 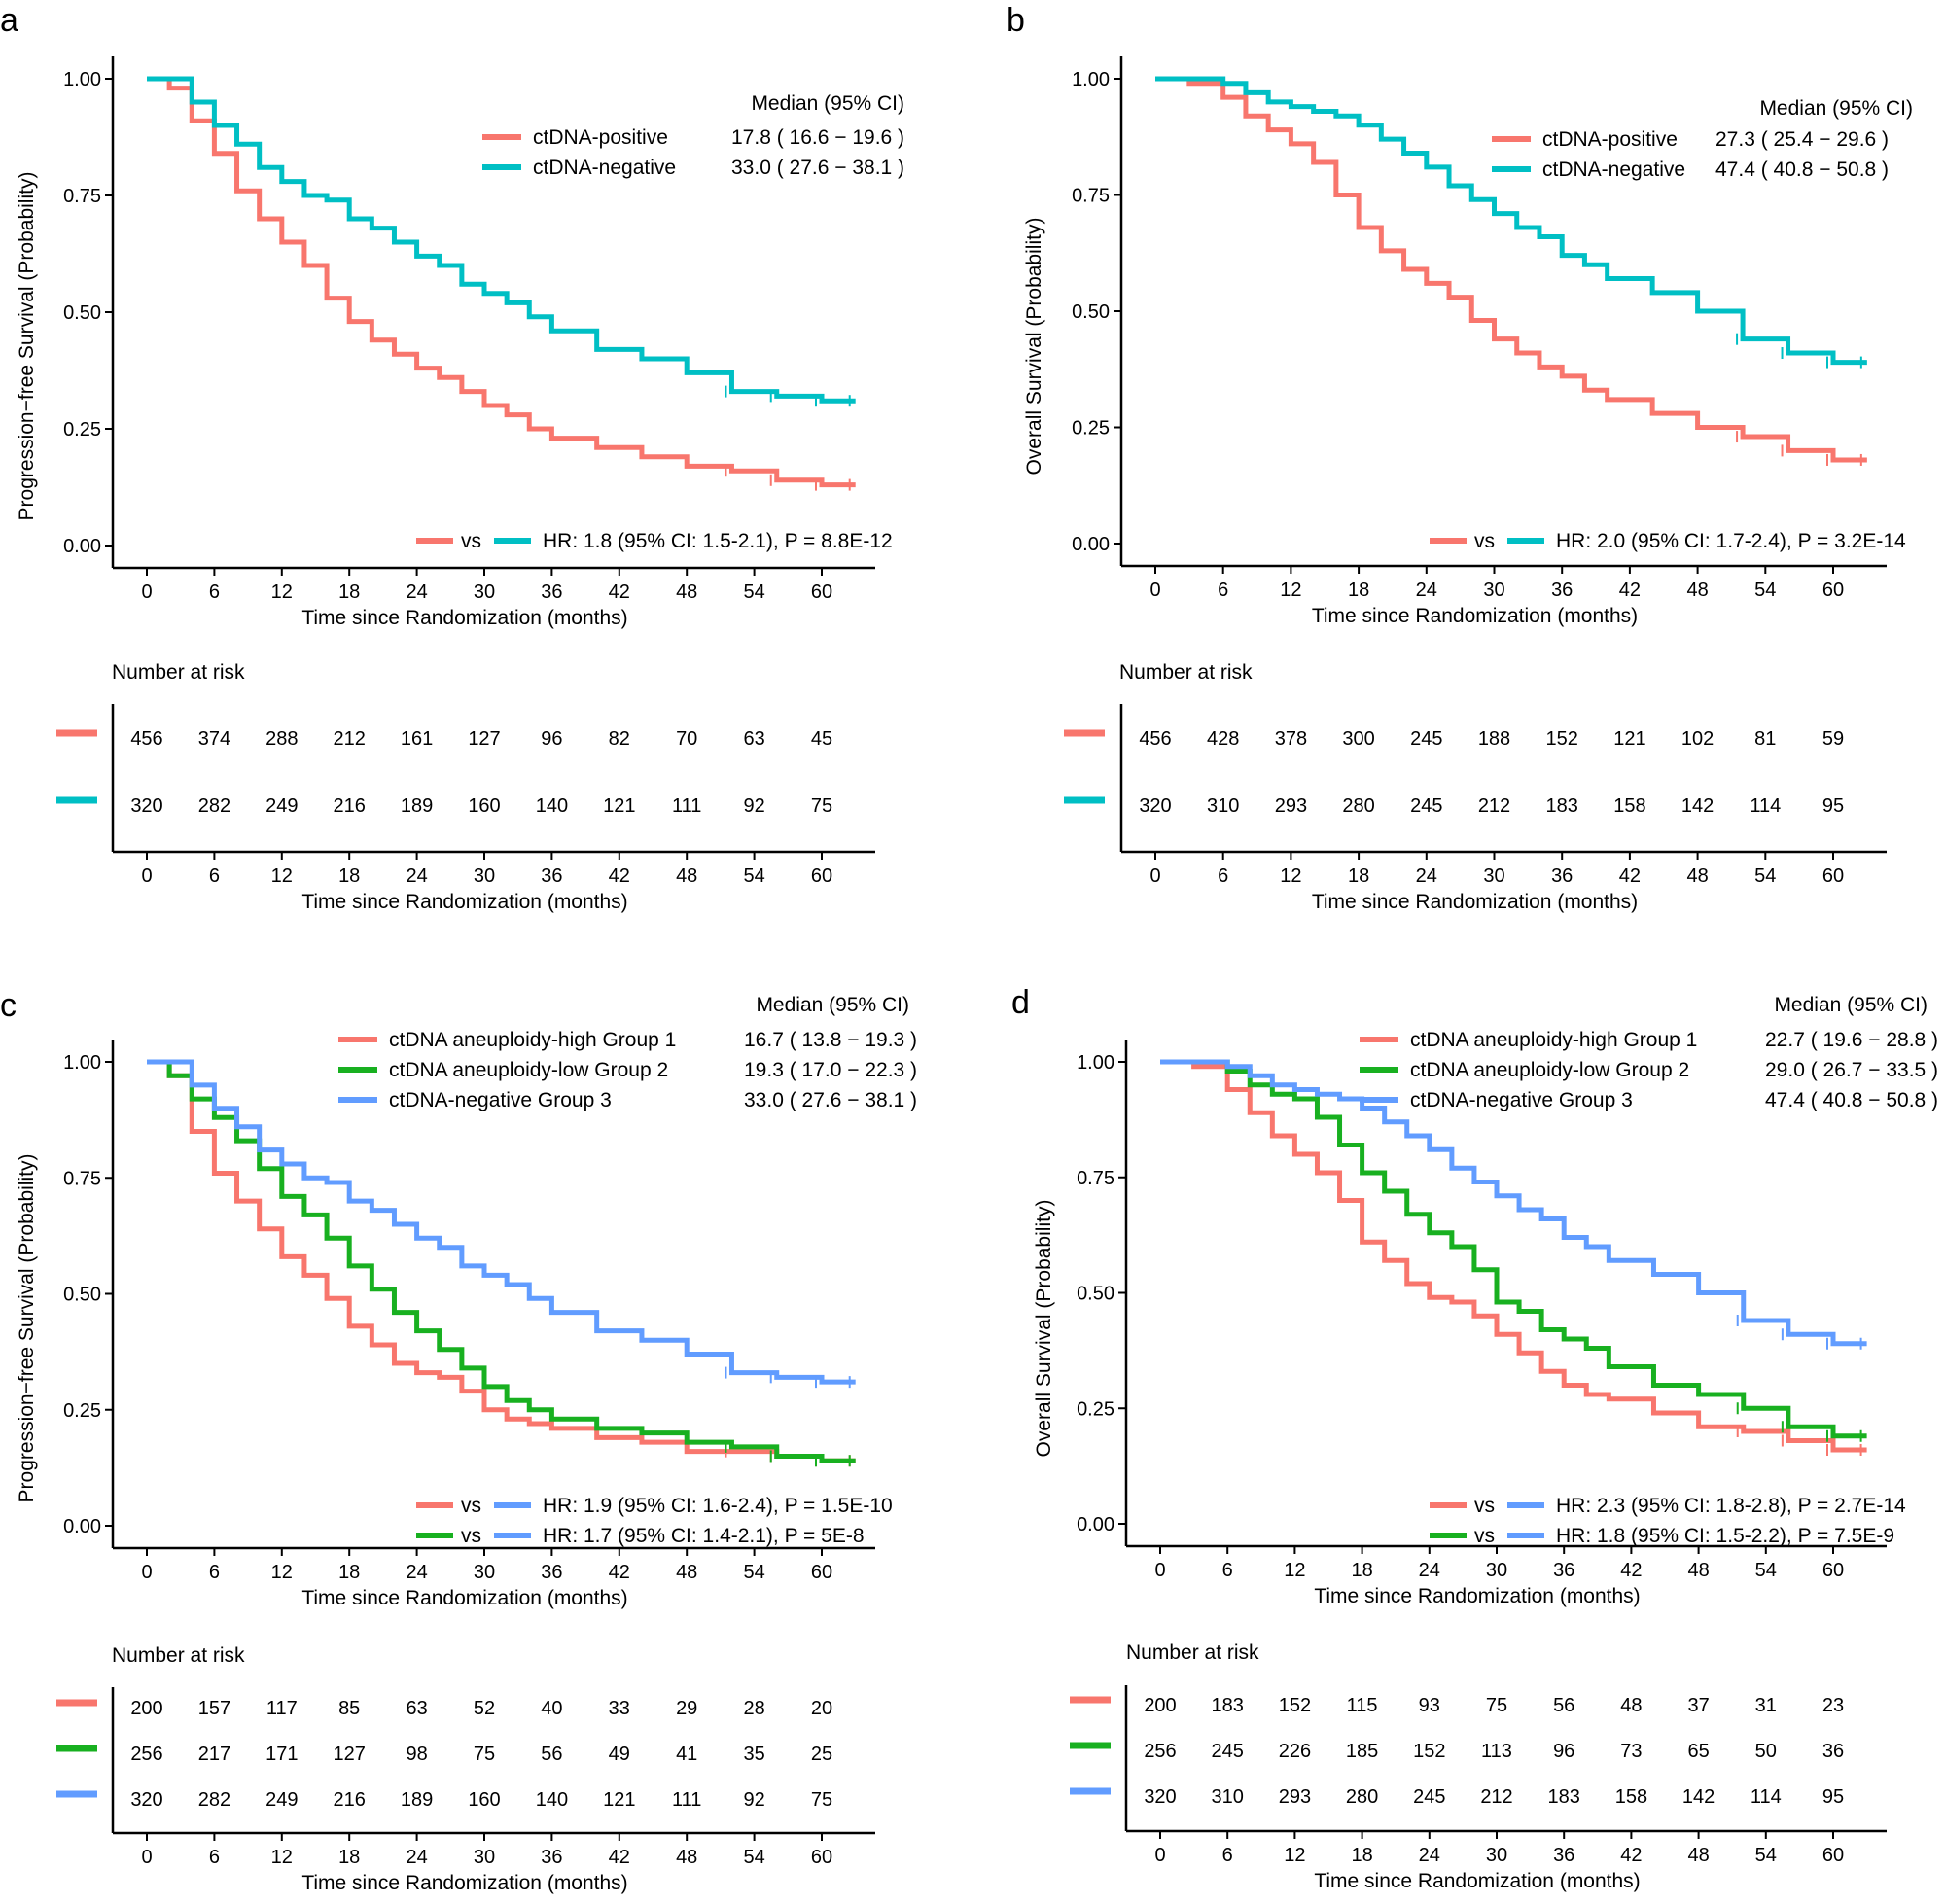 What do you see at coordinates (1494, 739) in the screenshot?
I see `risk-value: 188` at bounding box center [1494, 739].